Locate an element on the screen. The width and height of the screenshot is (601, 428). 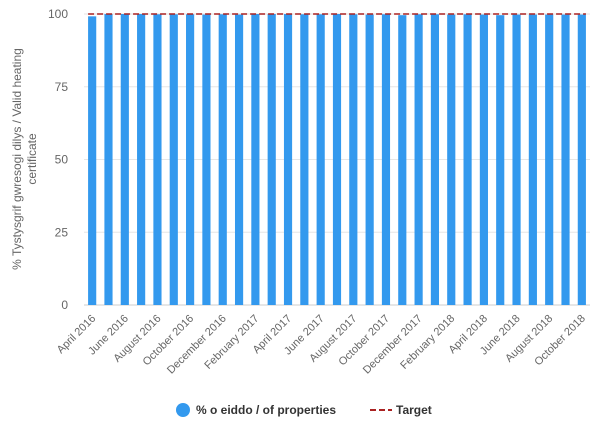
bar-july-2018 is located at coordinates (532, 159).